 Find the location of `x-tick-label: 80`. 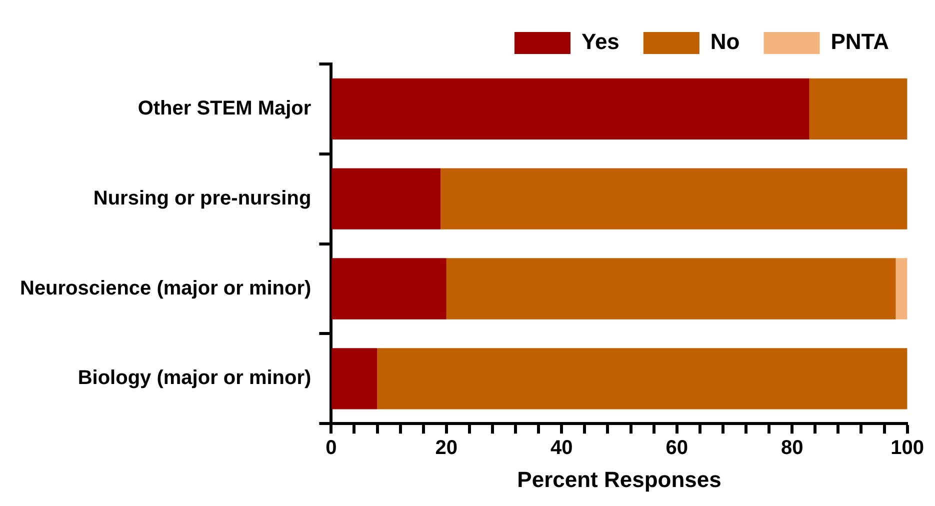

x-tick-label: 80 is located at coordinates (792, 448).